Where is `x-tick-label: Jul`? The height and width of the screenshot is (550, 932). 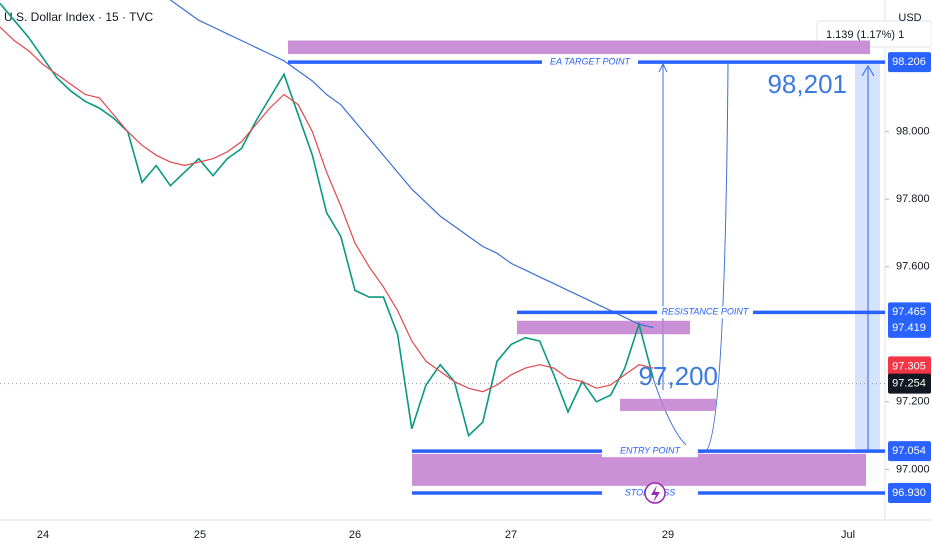
x-tick-label: Jul is located at coordinates (848, 535).